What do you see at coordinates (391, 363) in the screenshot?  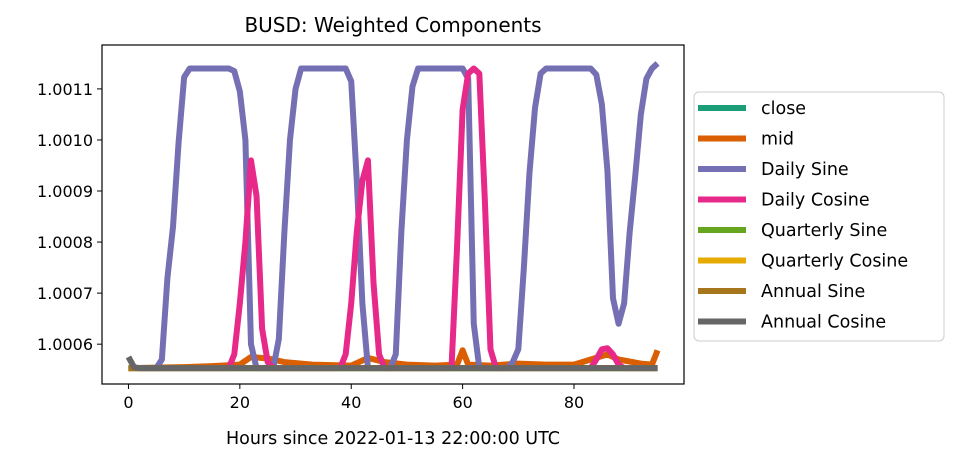 I see `series-line-annual-cosine` at bounding box center [391, 363].